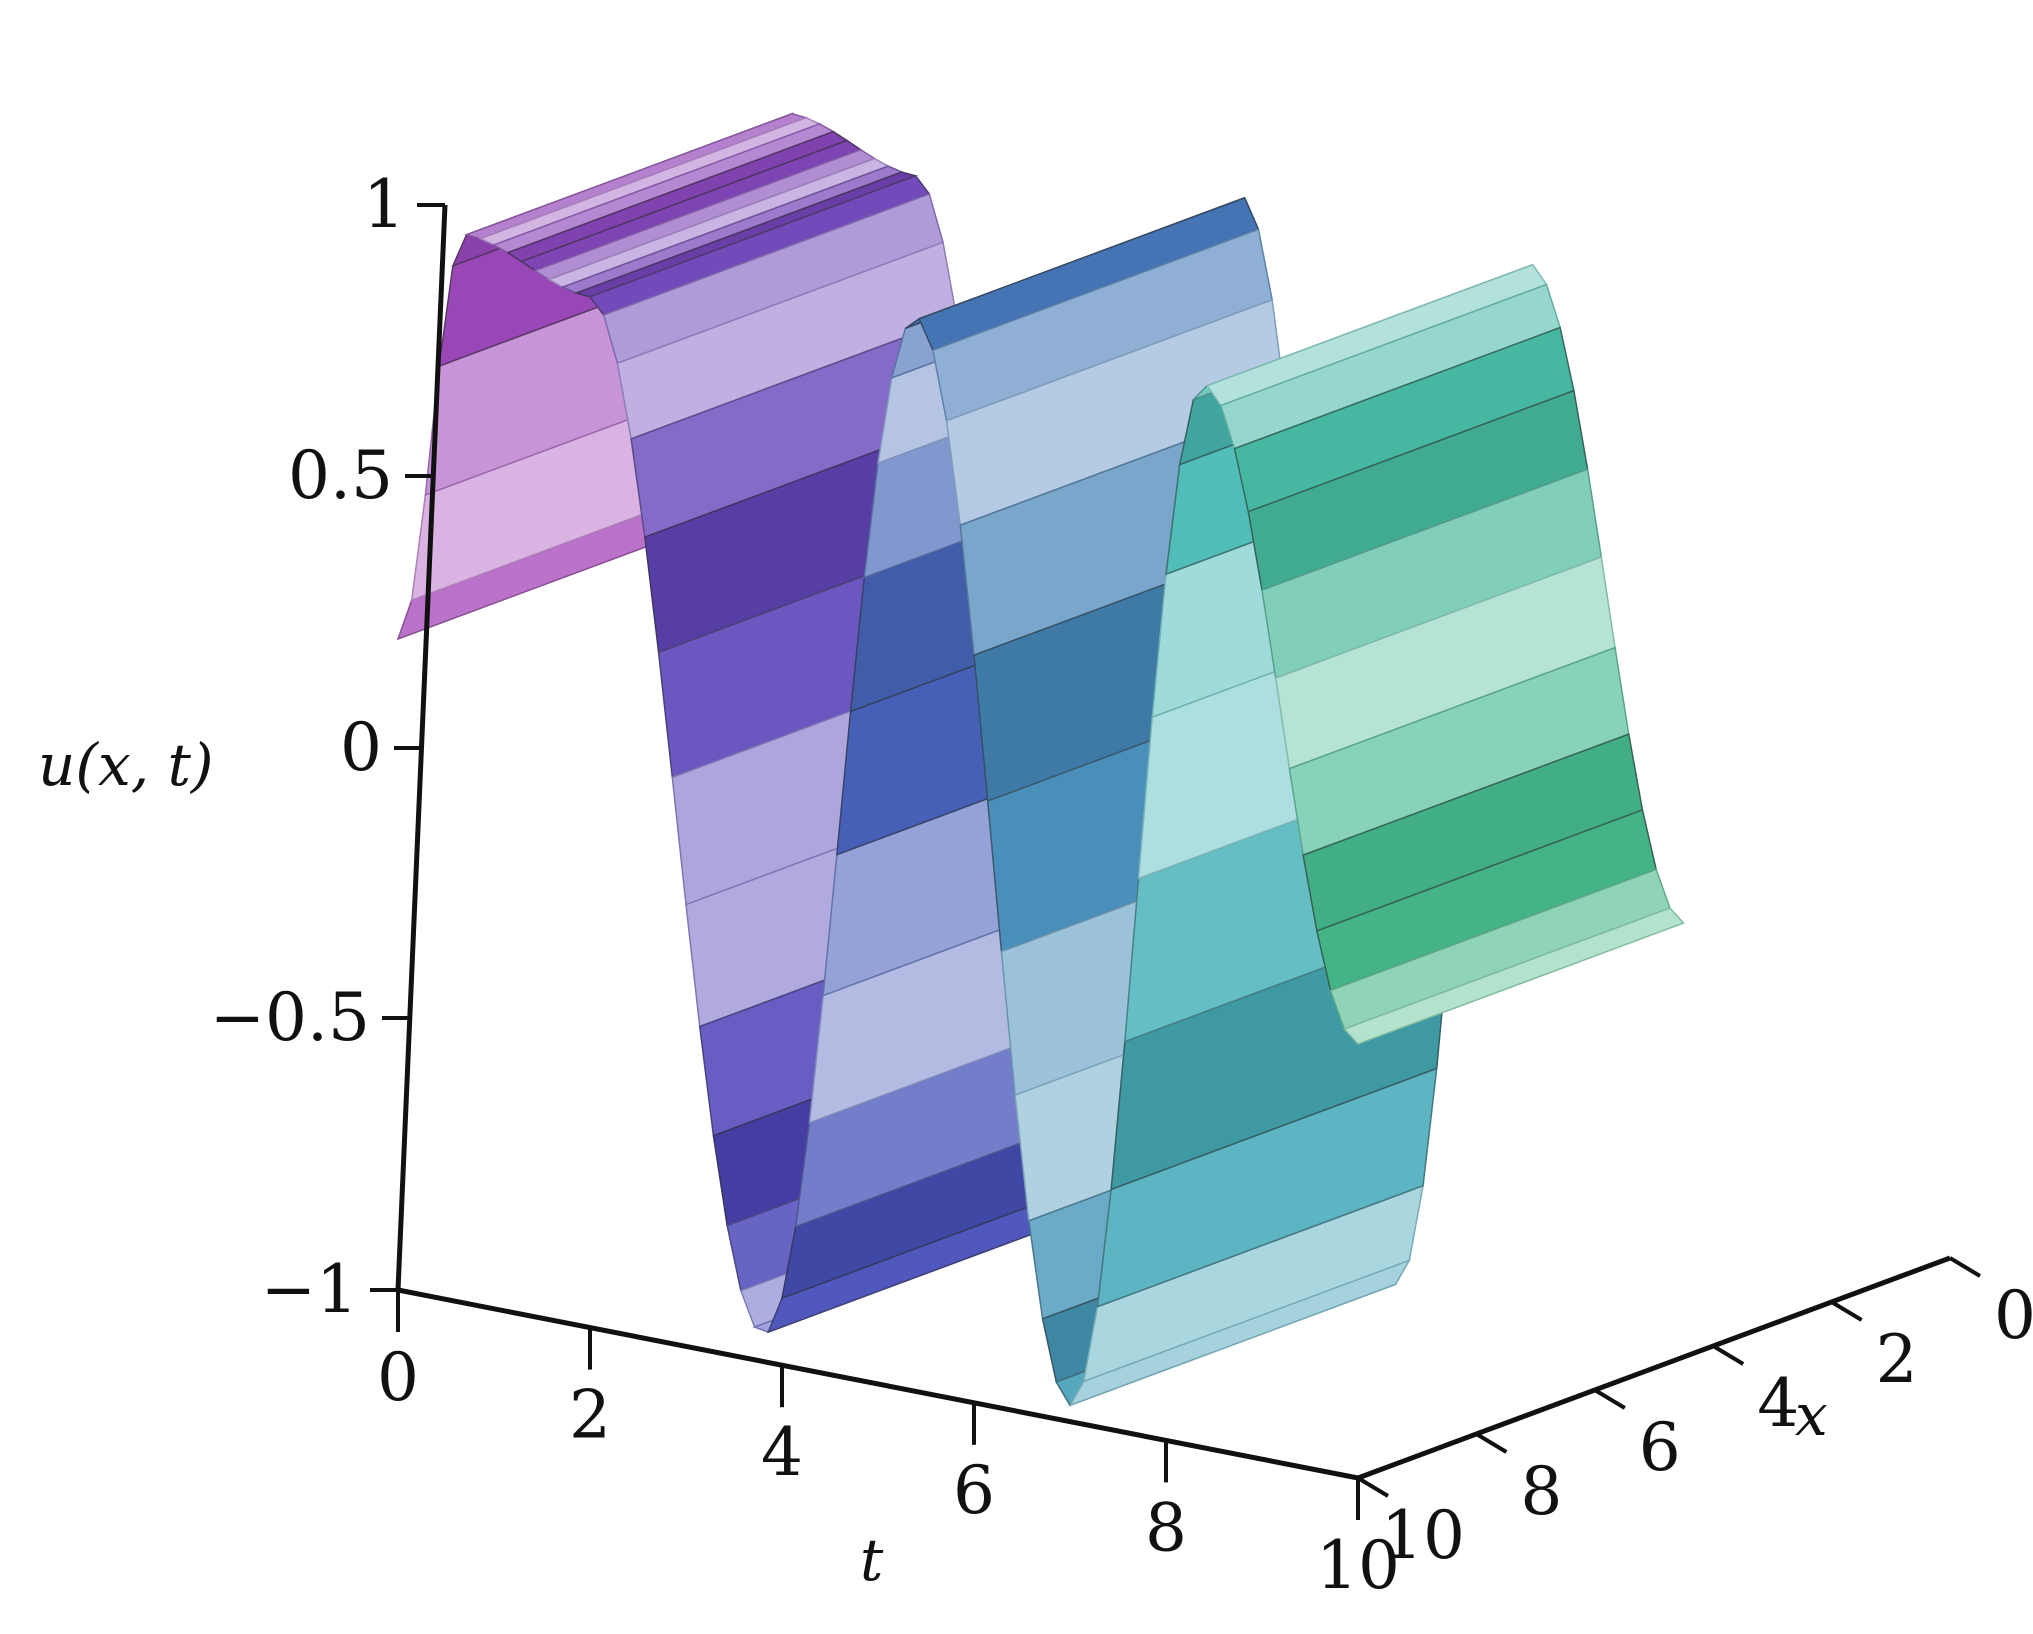  What do you see at coordinates (872, 1560) in the screenshot?
I see `t-axis-title: t` at bounding box center [872, 1560].